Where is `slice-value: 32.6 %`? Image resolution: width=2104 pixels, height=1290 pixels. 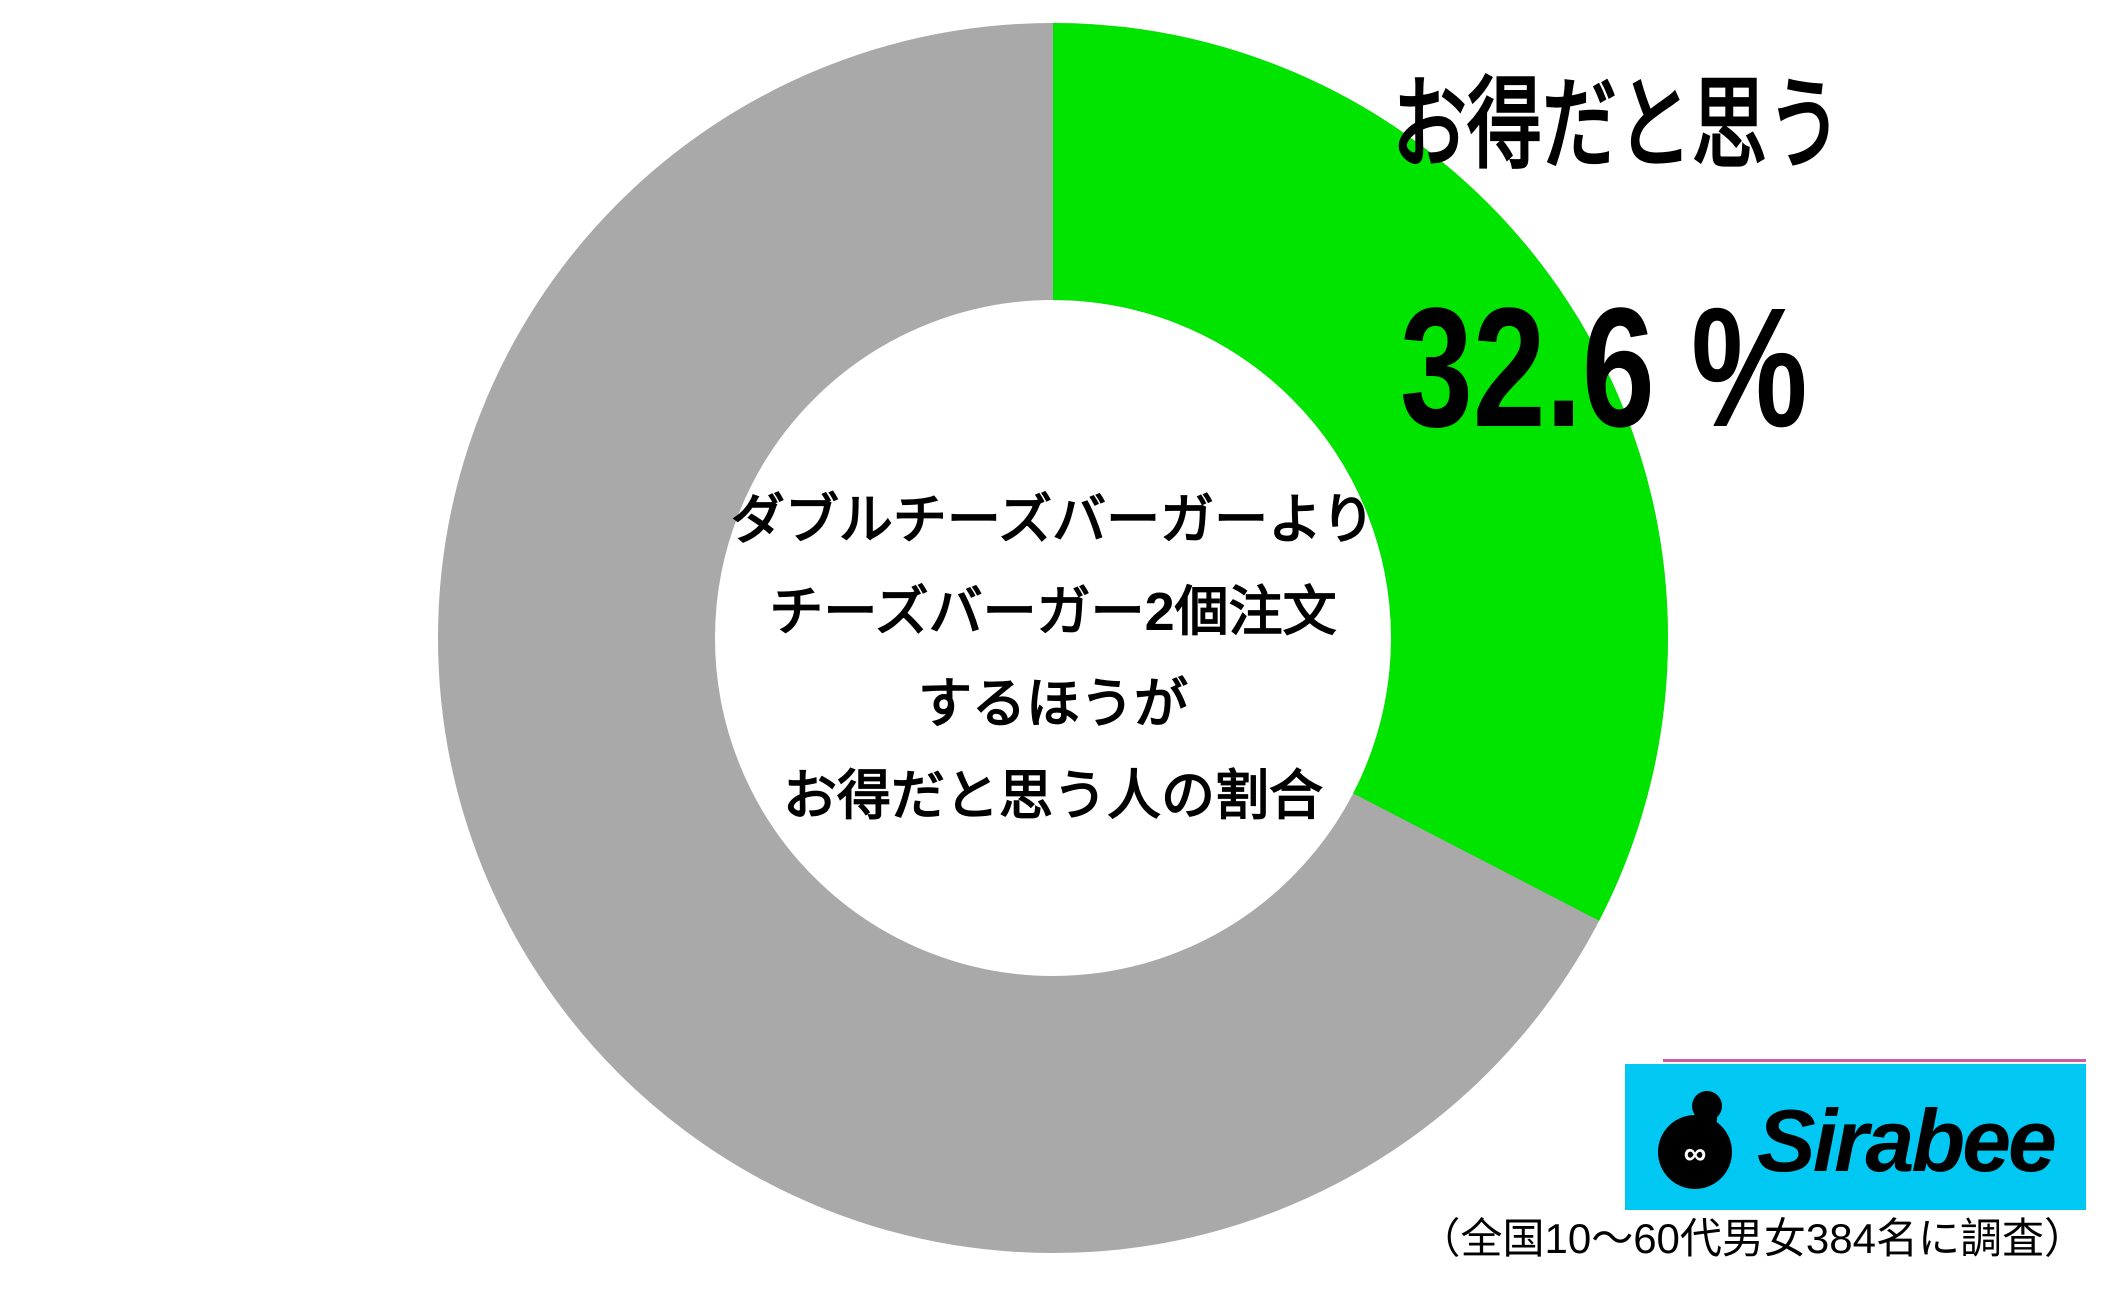 slice-value: 32.6 % is located at coordinates (1664, 368).